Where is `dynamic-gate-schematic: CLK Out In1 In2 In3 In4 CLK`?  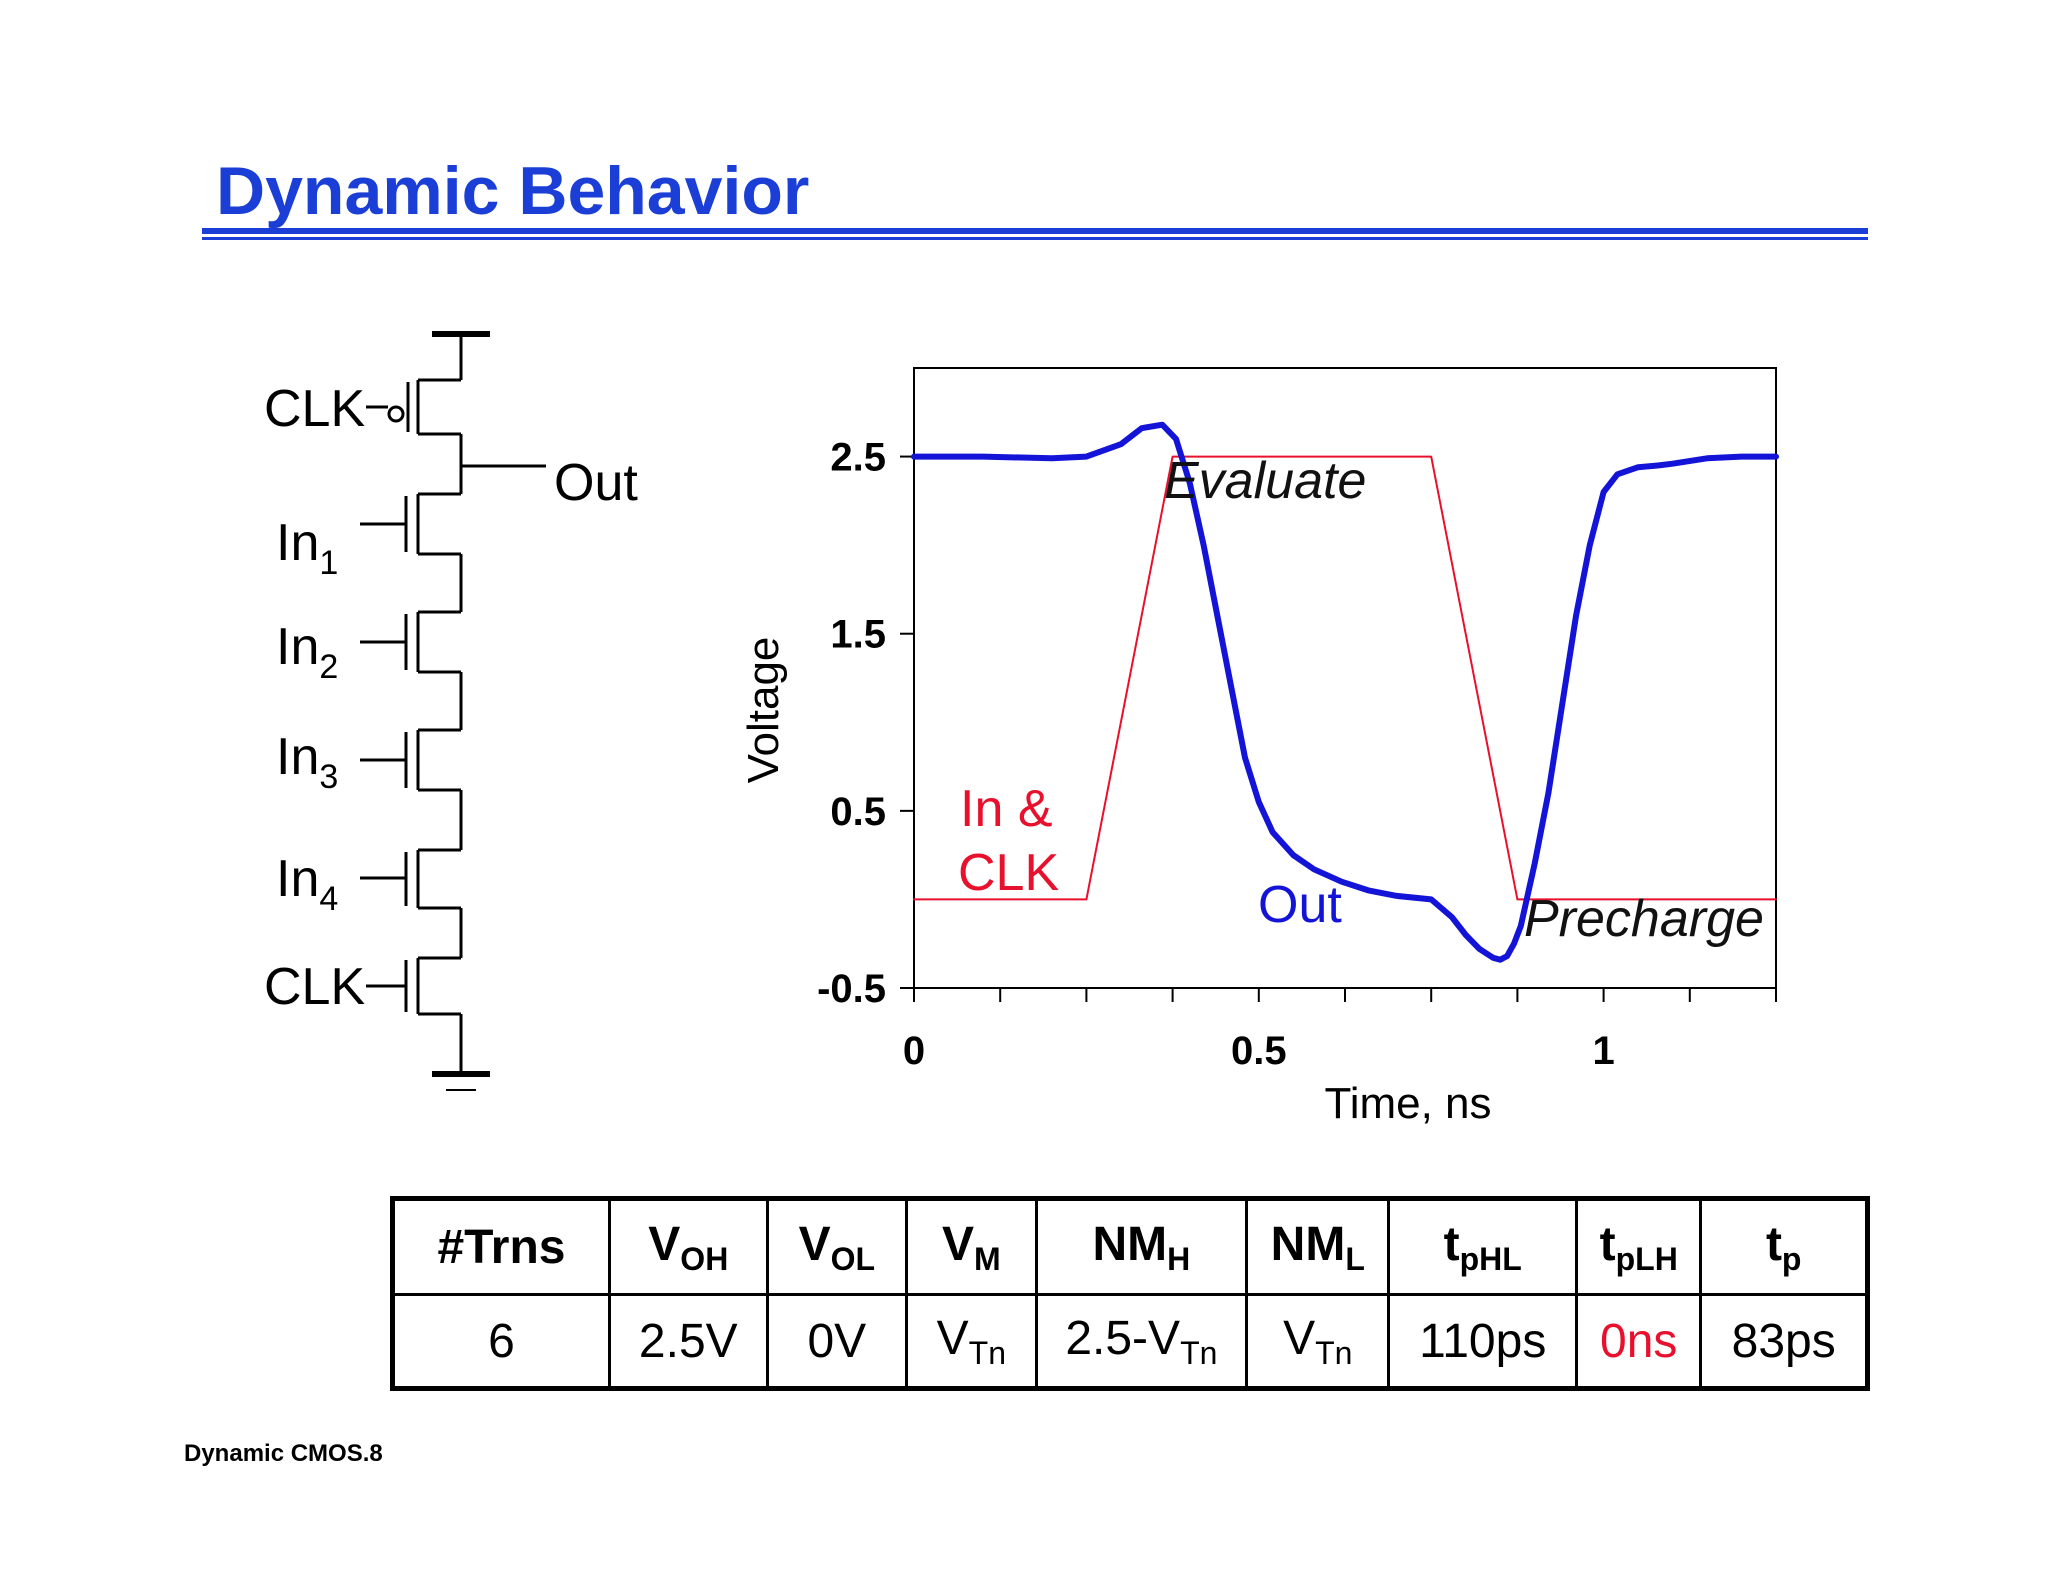 dynamic-gate-schematic: CLK Out In1 In2 In3 In4 CLK is located at coordinates (451, 711).